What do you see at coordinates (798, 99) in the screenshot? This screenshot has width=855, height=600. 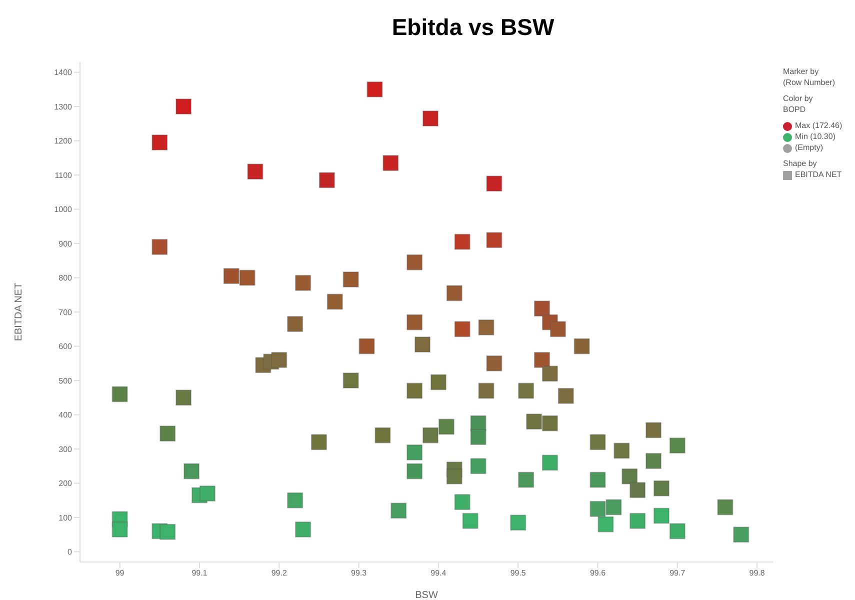 I see `text: Color by` at bounding box center [798, 99].